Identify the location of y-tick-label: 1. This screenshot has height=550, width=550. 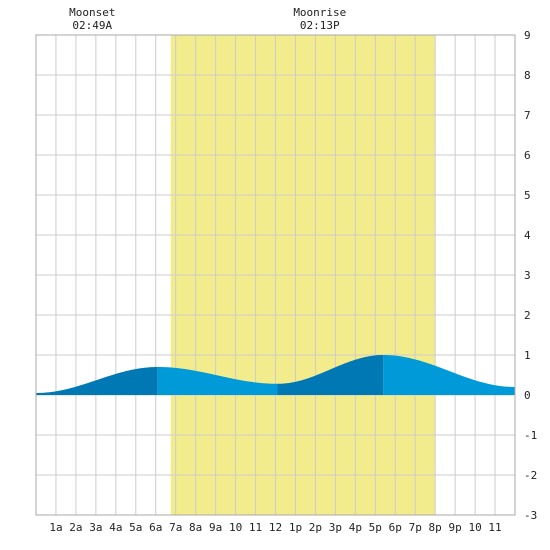
(527, 355).